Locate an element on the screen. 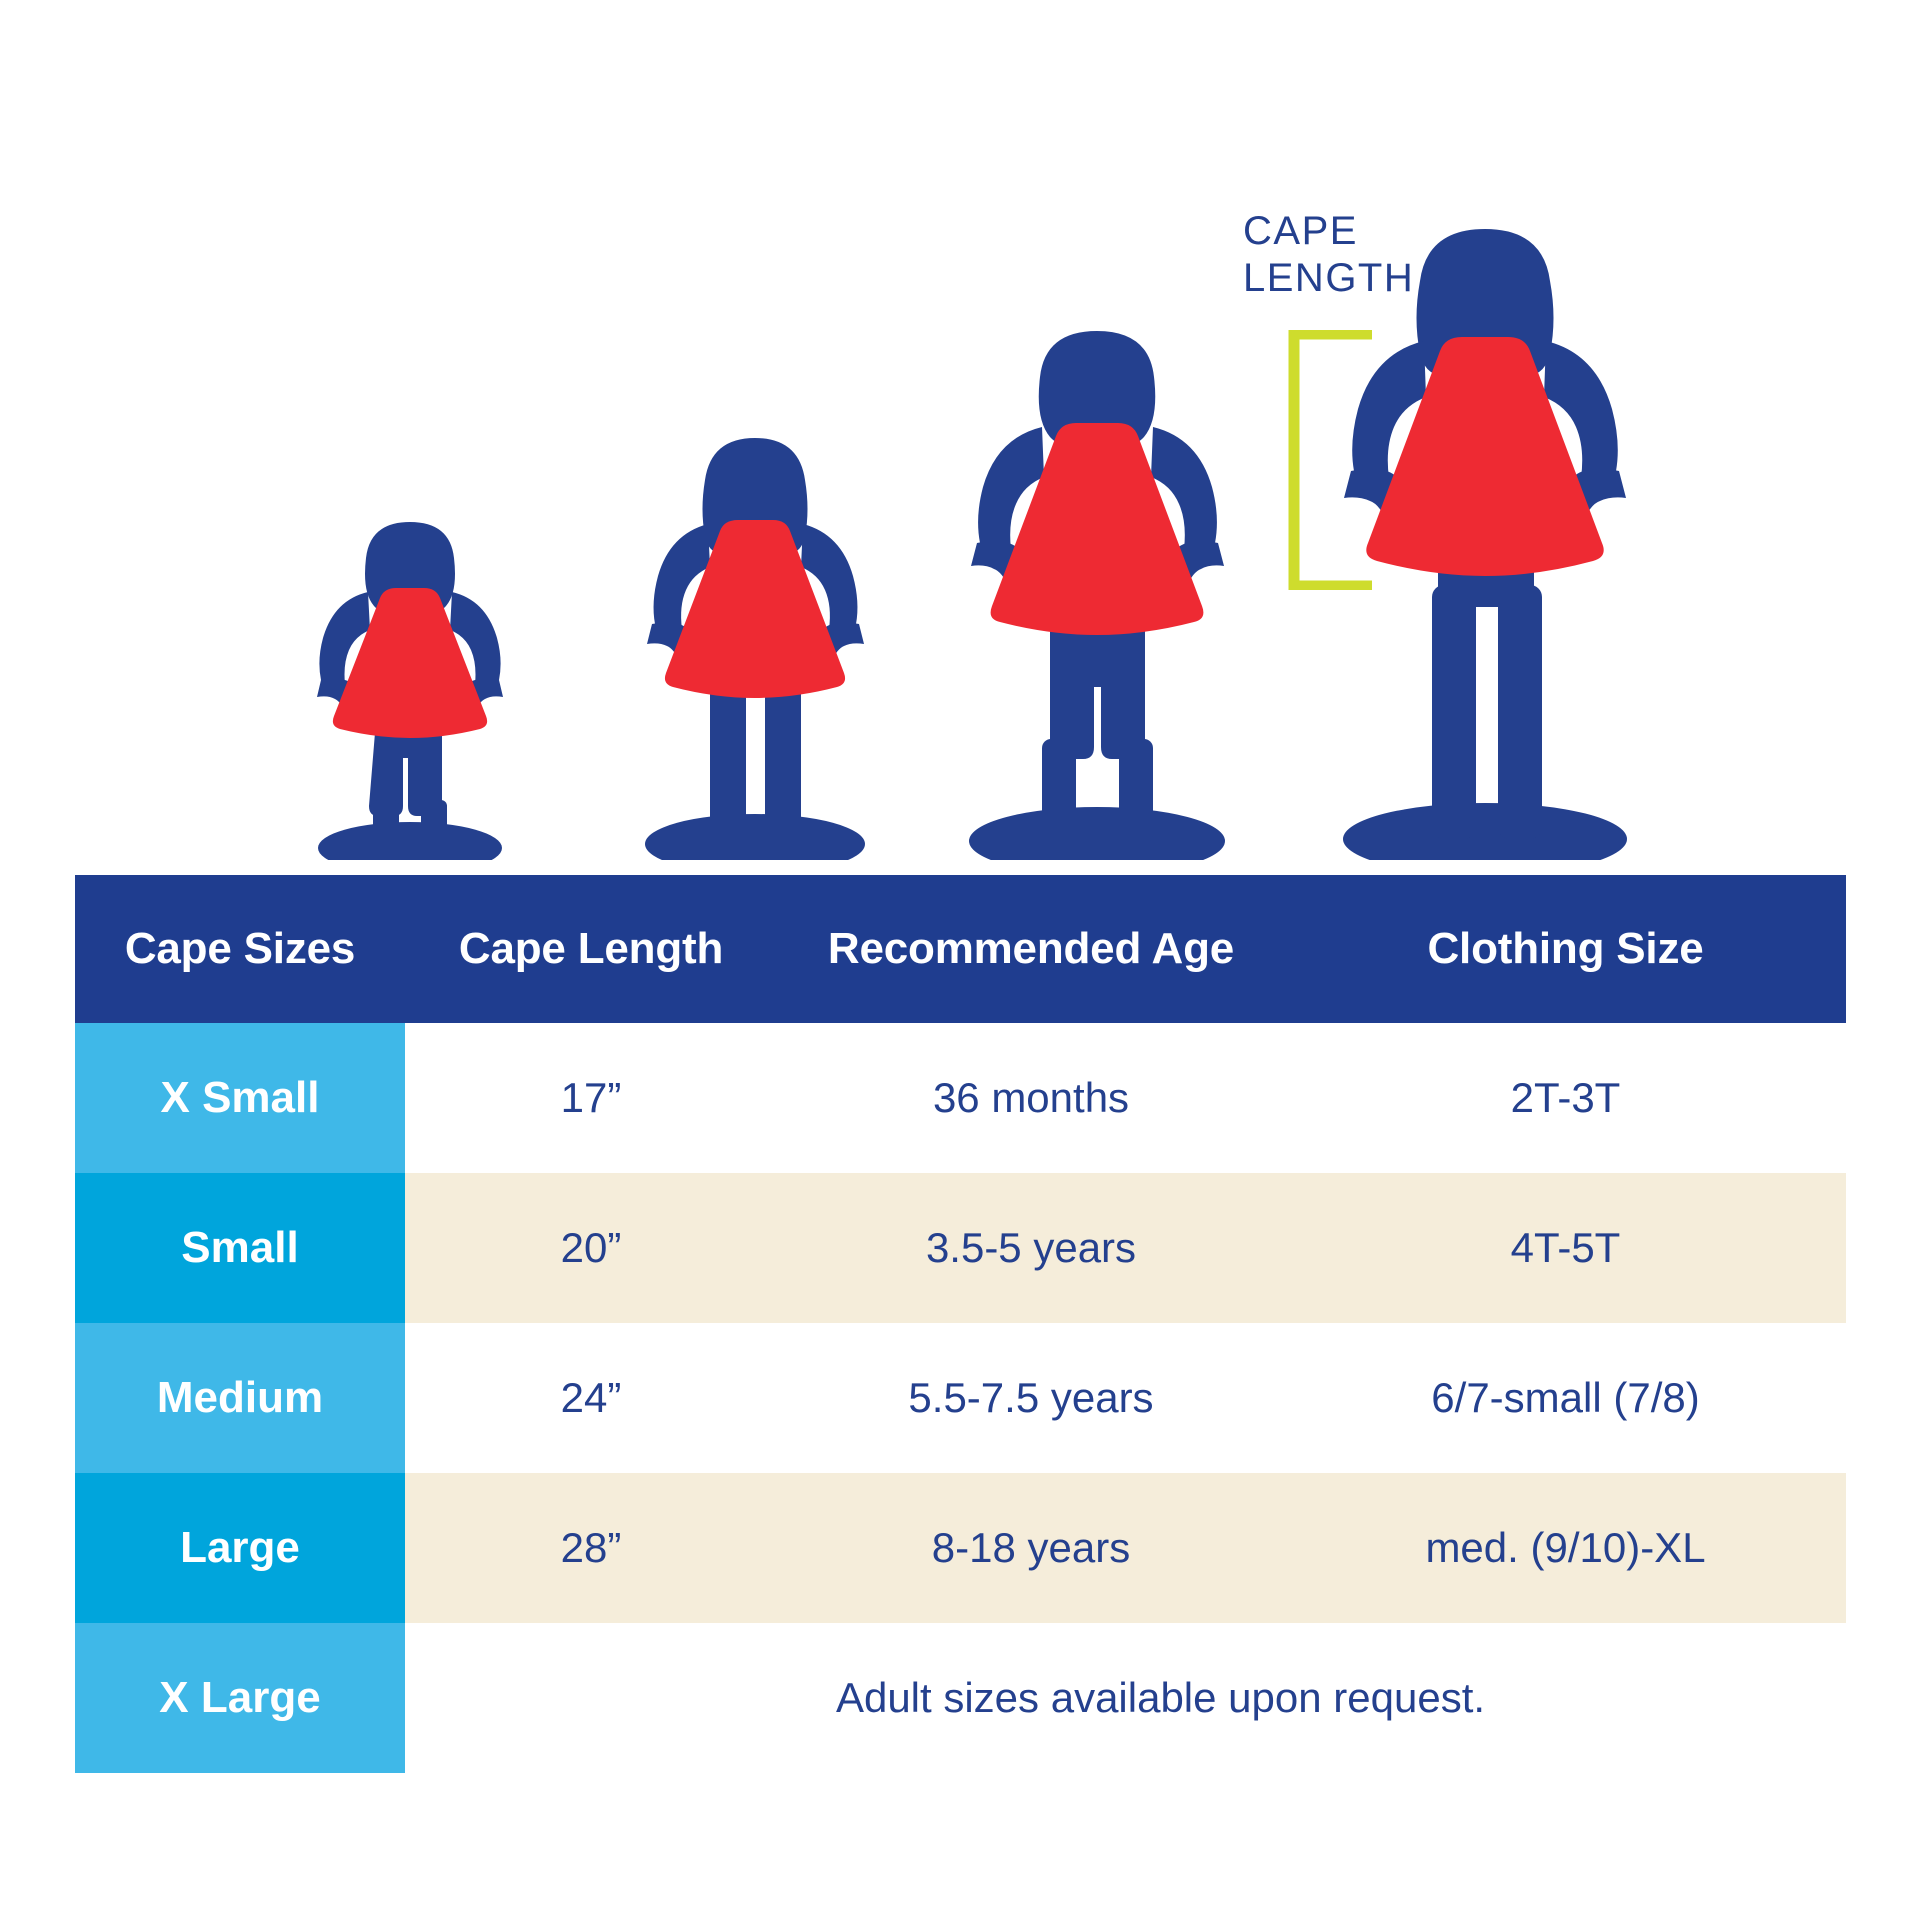 The width and height of the screenshot is (1921, 1921). column-header-recommended-age: Recommended Age is located at coordinates (1031, 948).